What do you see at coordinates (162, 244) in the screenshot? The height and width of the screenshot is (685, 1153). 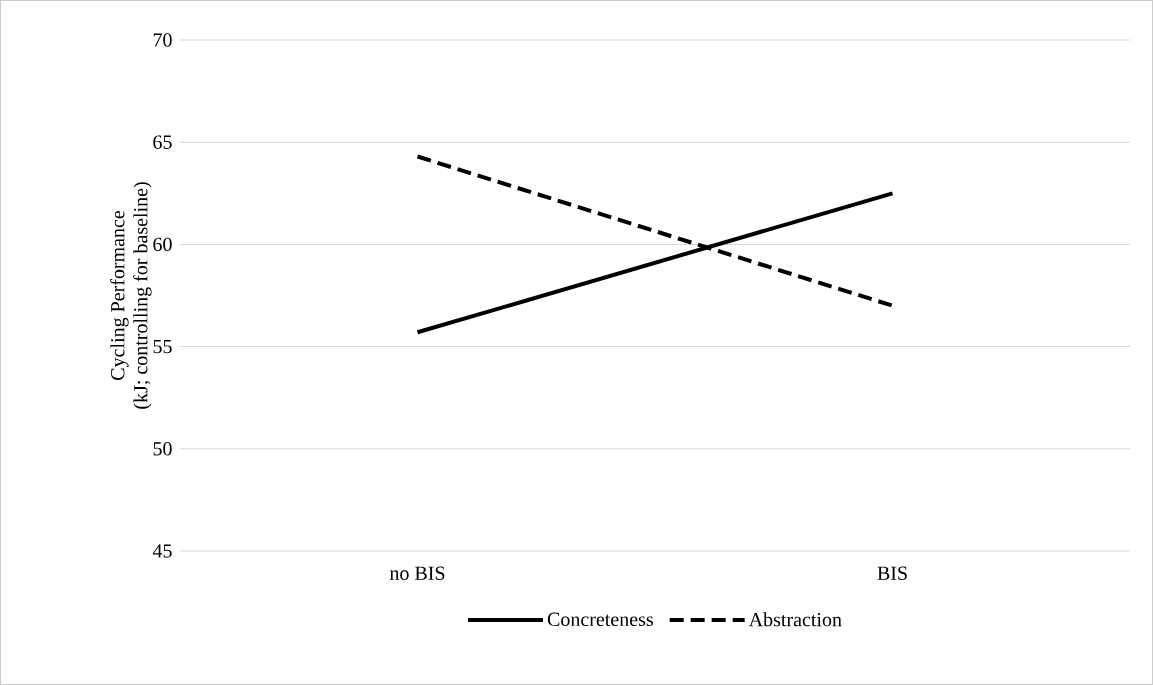 I see `y-tick-label: 60` at bounding box center [162, 244].